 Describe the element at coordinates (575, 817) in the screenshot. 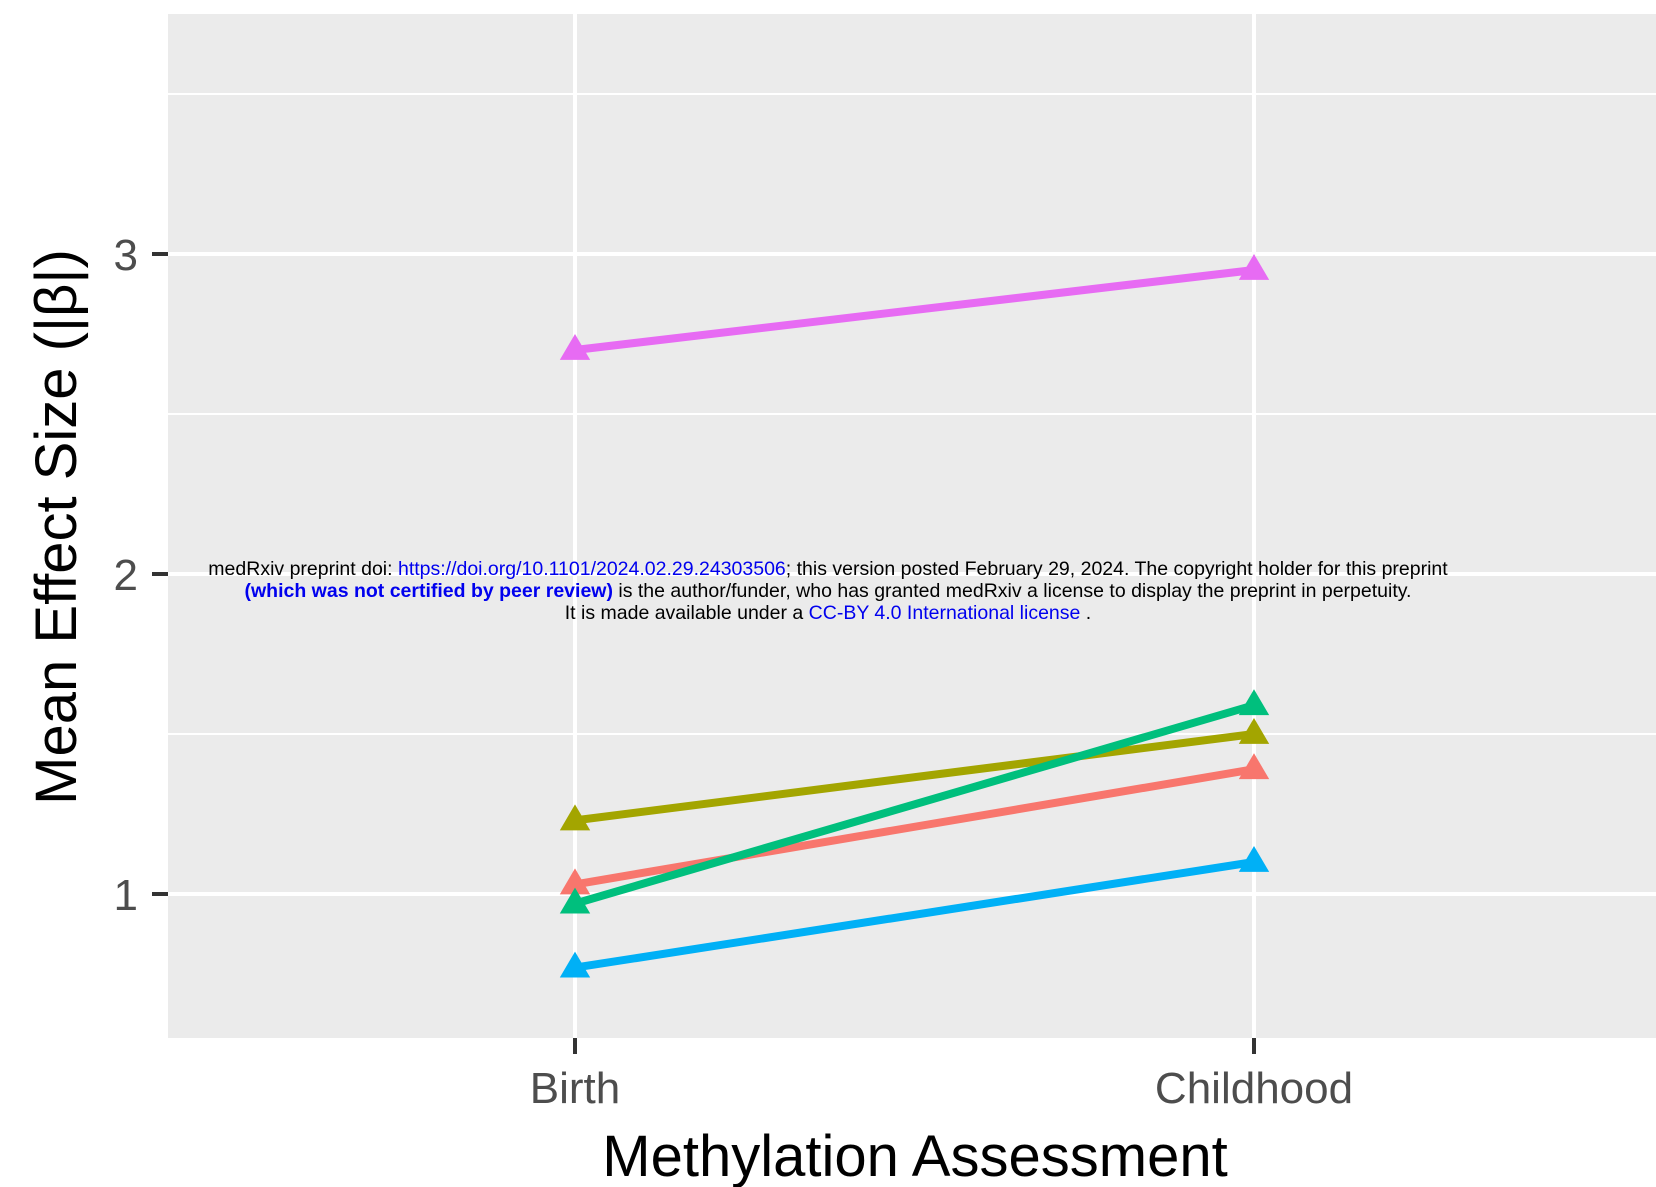

I see `data-point-s2-birth` at that location.